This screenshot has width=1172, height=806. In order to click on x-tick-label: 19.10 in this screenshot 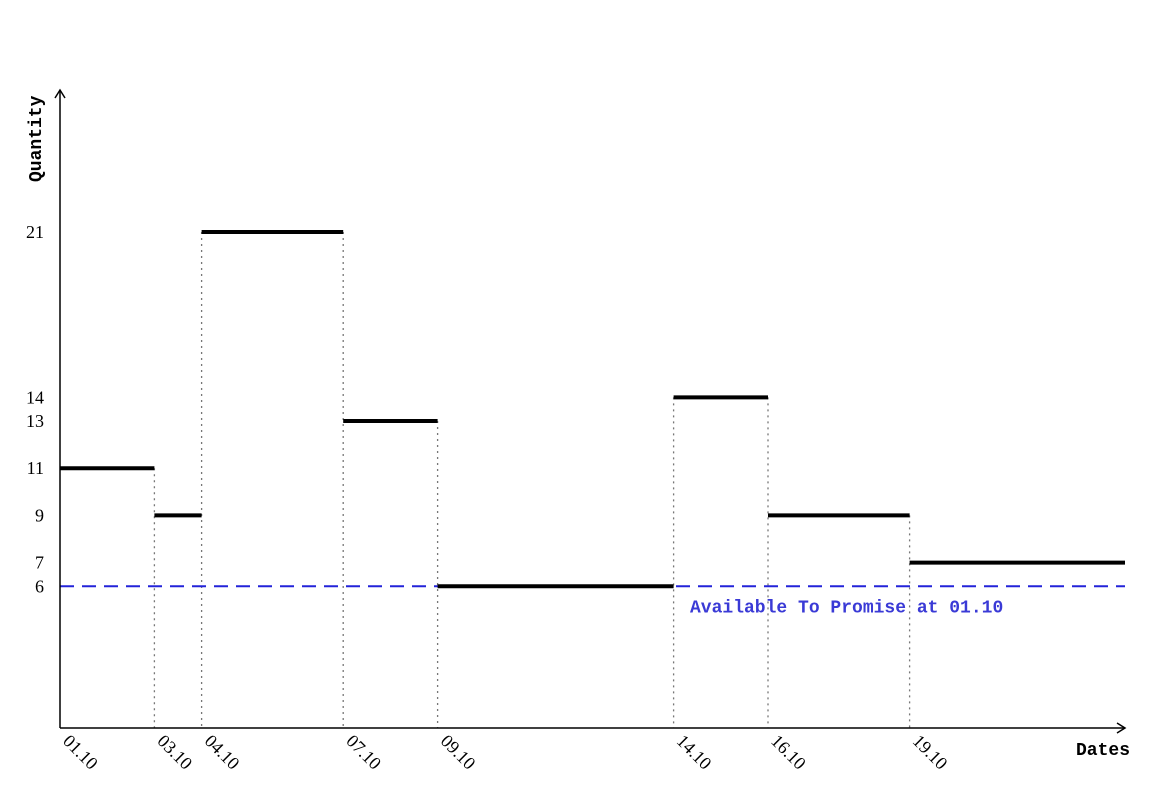, I will do `click(930, 752)`.